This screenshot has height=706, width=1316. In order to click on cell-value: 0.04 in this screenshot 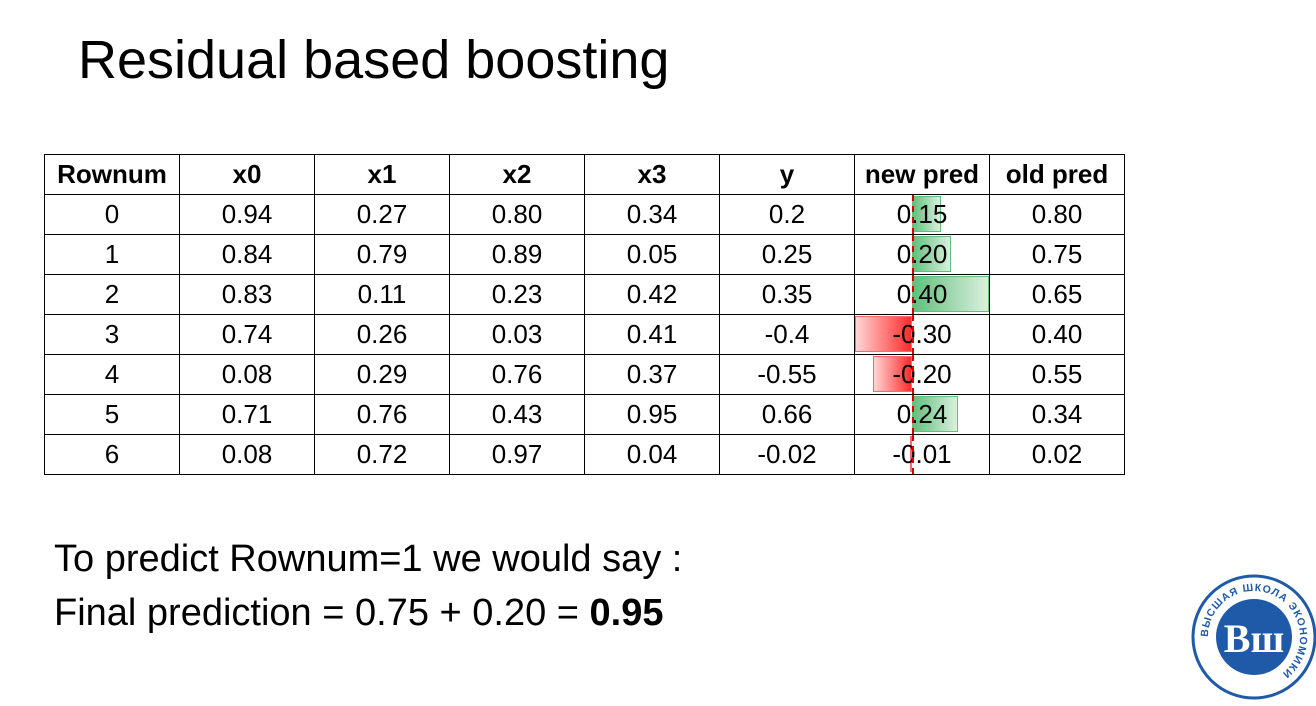, I will do `click(652, 454)`.